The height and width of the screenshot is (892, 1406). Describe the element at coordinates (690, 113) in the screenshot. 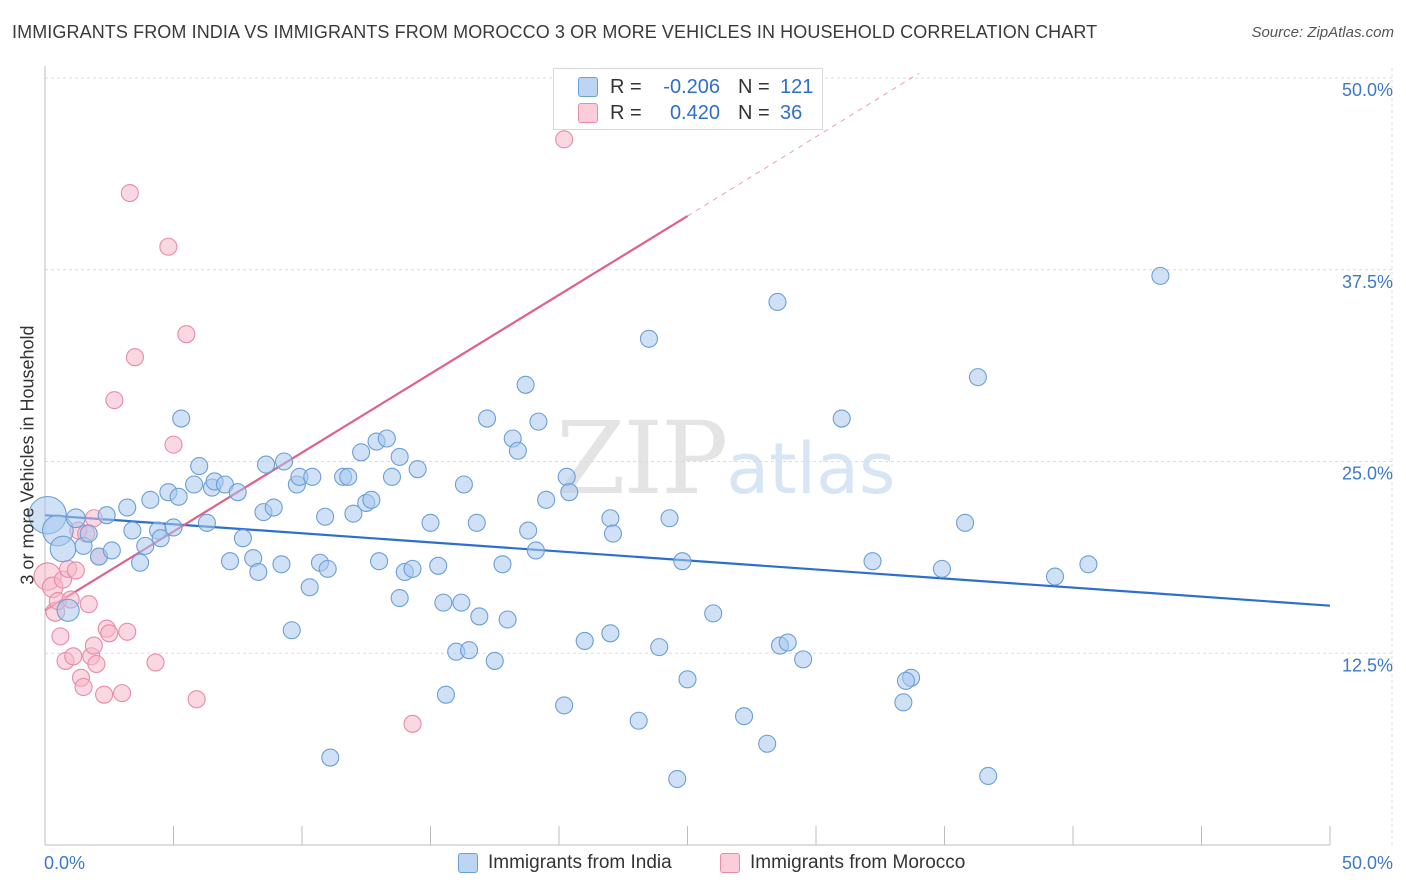

I see `legend-row-morocco: R = 0.420 N = 36` at that location.